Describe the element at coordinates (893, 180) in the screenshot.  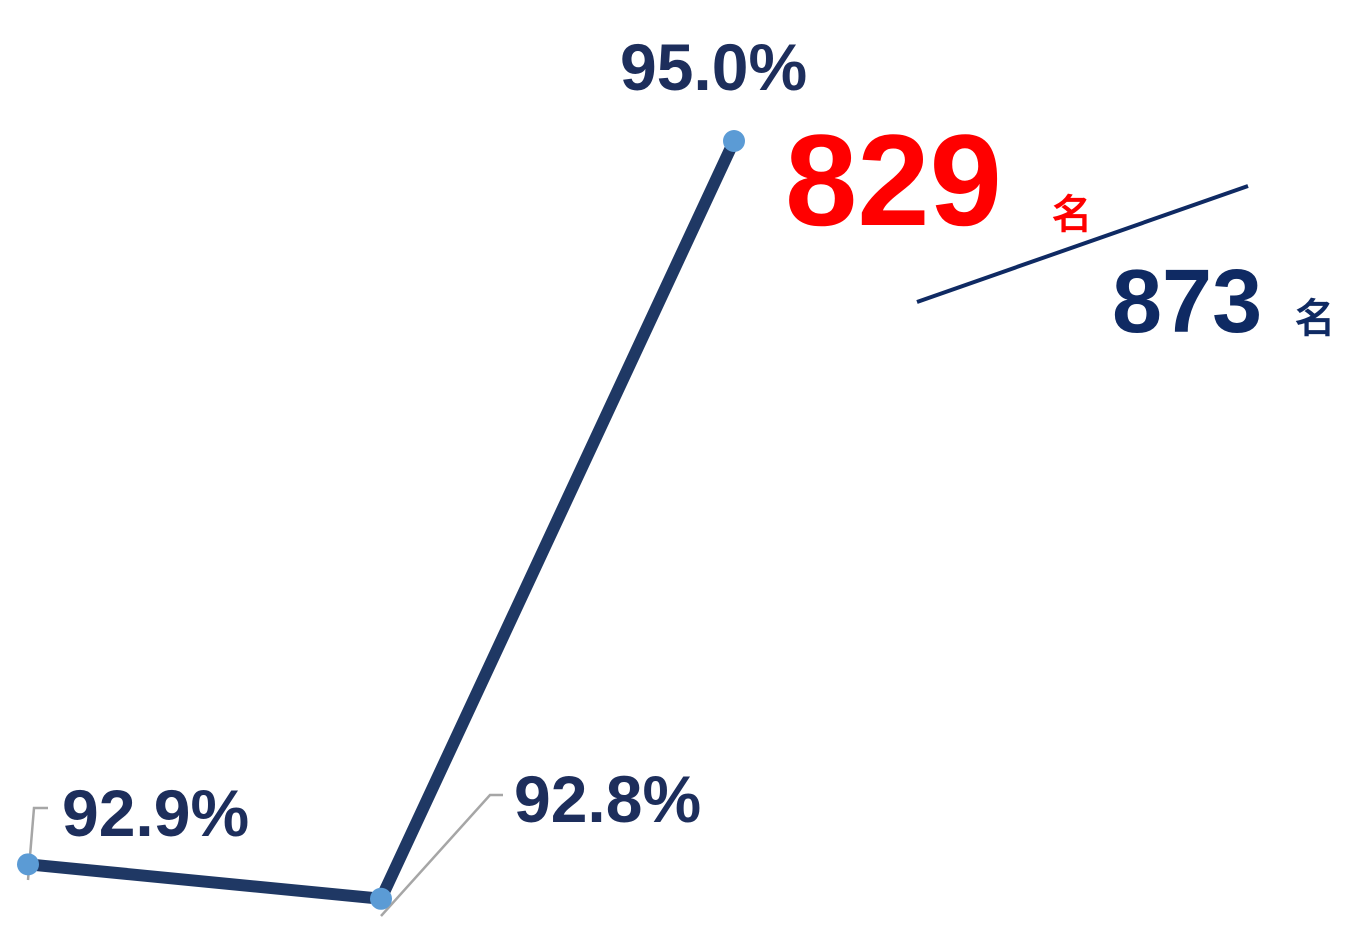
I see `fraction-numerator: 829` at that location.